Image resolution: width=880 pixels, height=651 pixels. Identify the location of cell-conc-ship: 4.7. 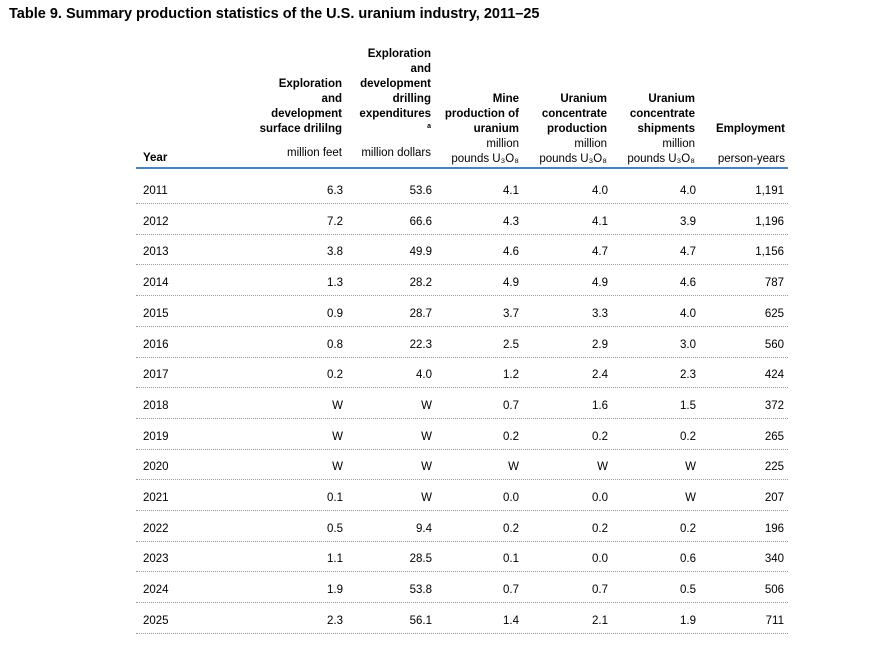
(688, 252).